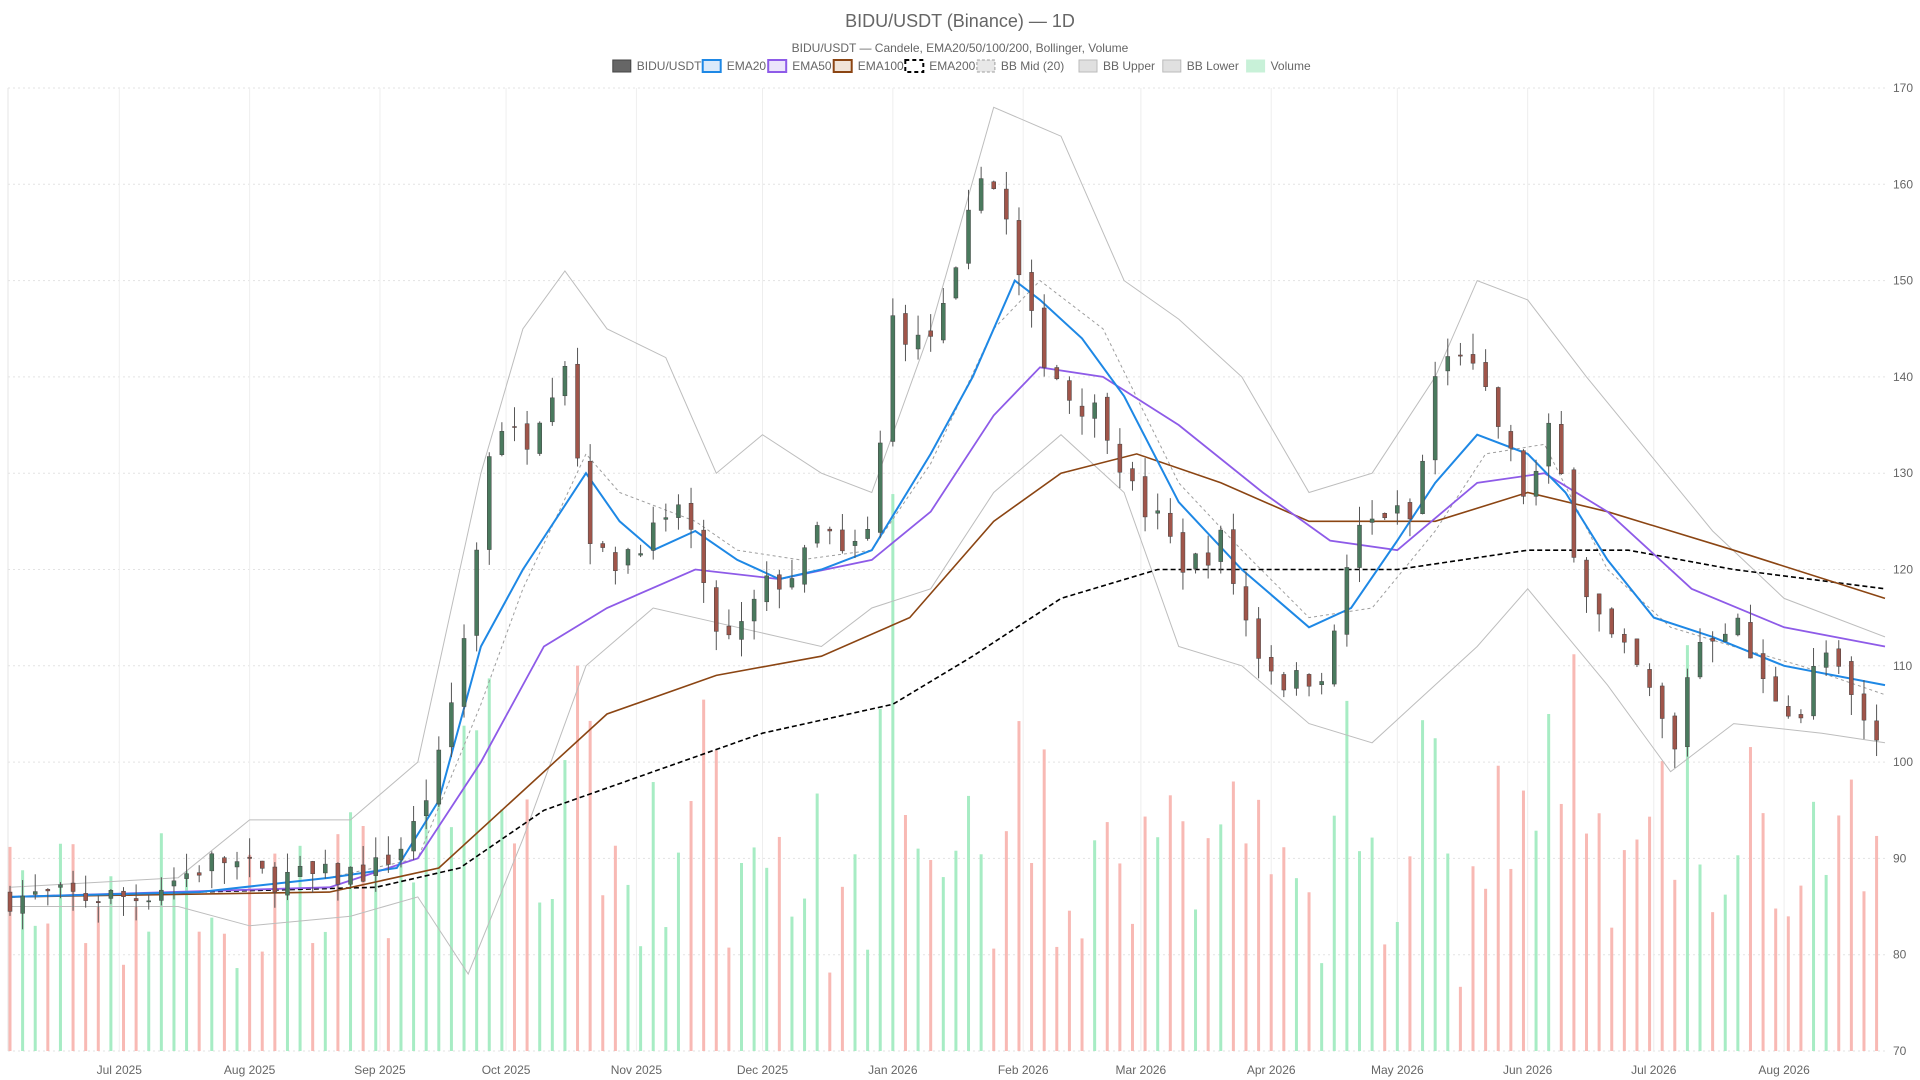 The height and width of the screenshot is (1080, 1920). I want to click on legend-item-bb-mid-20: BB Mid (20), so click(1020, 66).